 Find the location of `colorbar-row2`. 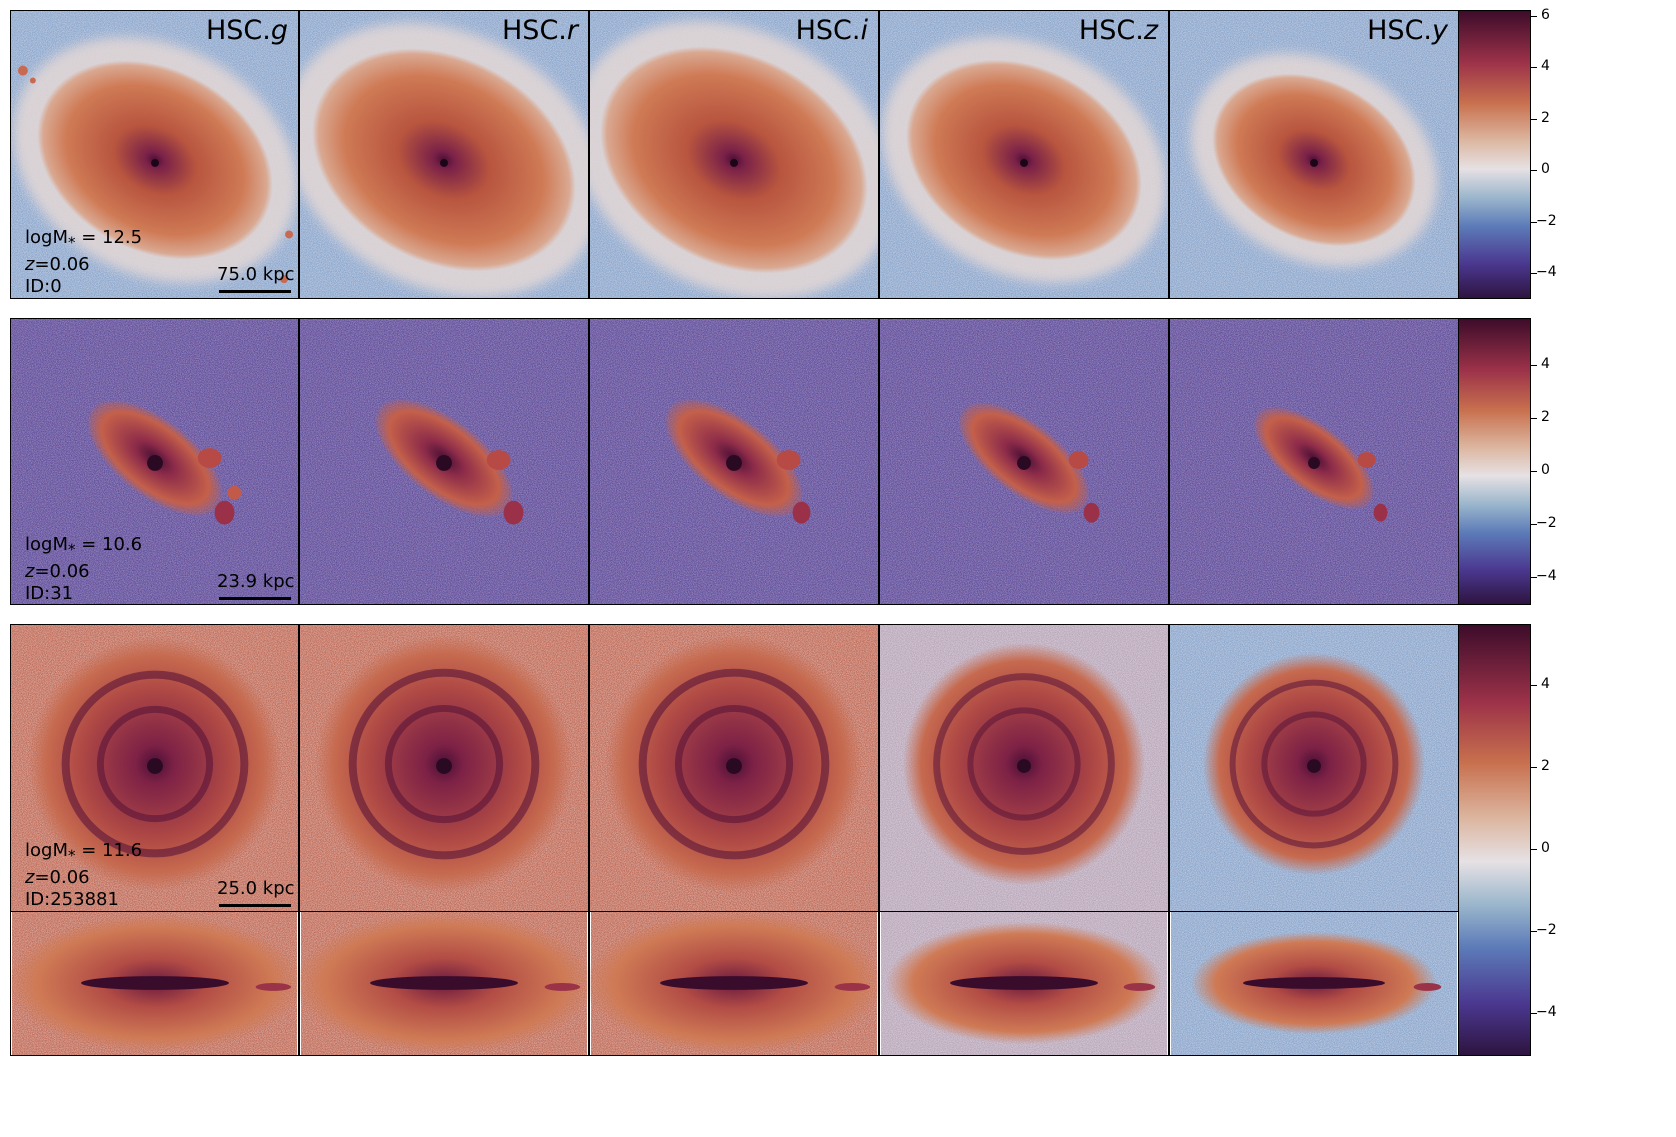

colorbar-row2 is located at coordinates (1494, 840).